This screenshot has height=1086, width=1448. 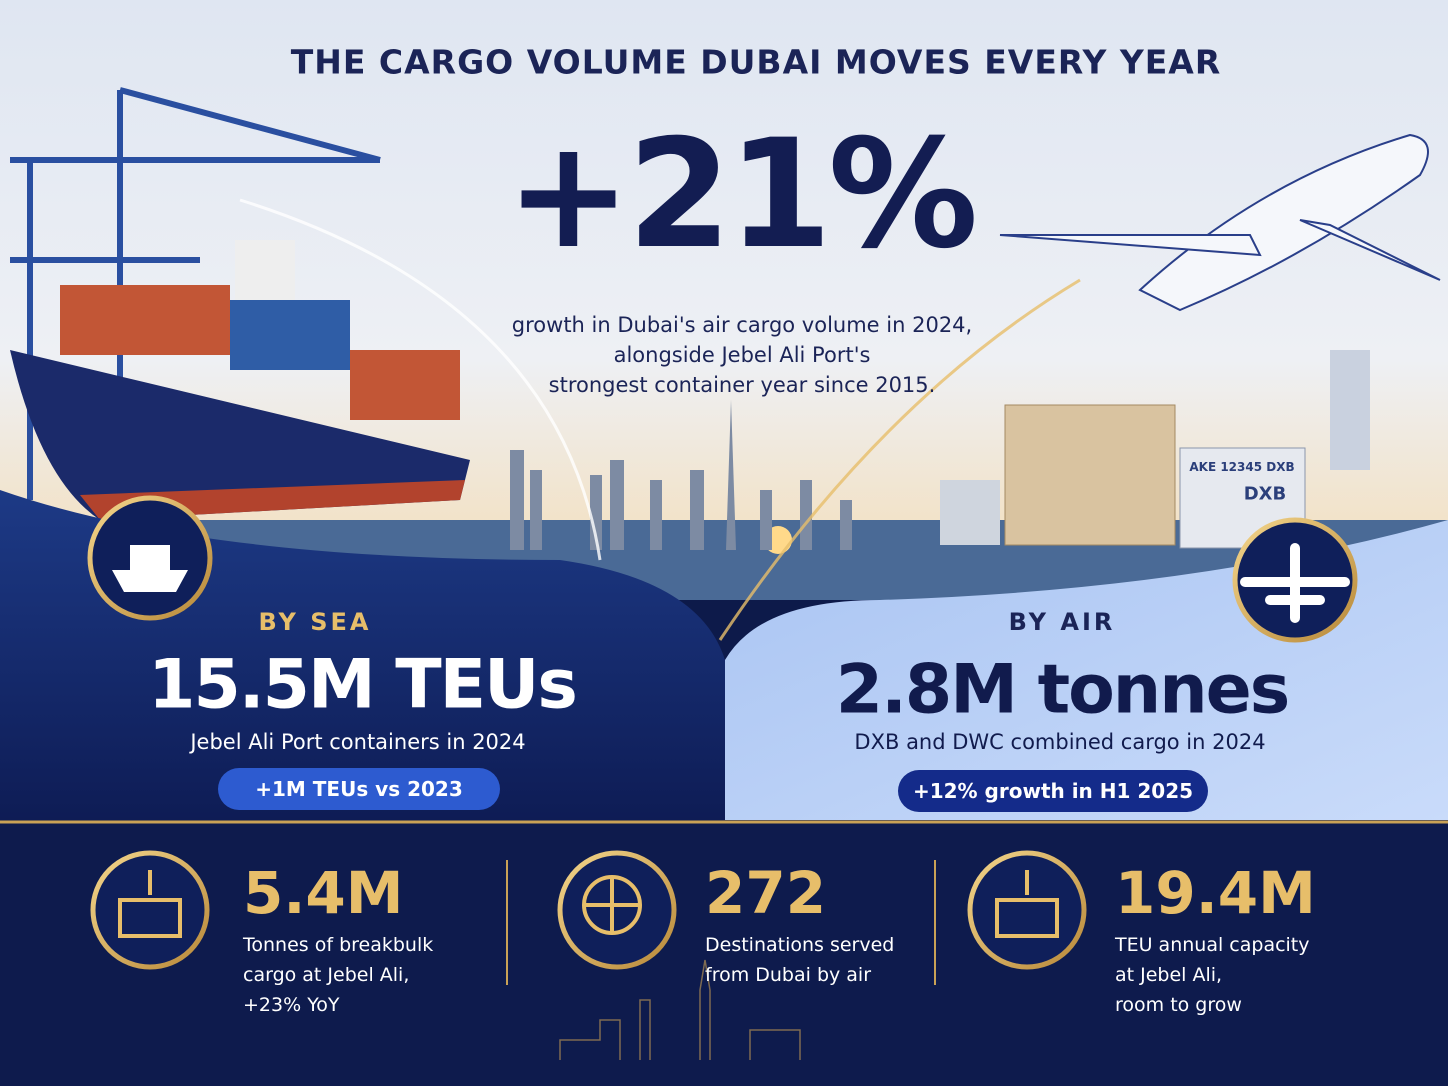 What do you see at coordinates (742, 385) in the screenshot?
I see `description-line: strongest container year since 2015.` at bounding box center [742, 385].